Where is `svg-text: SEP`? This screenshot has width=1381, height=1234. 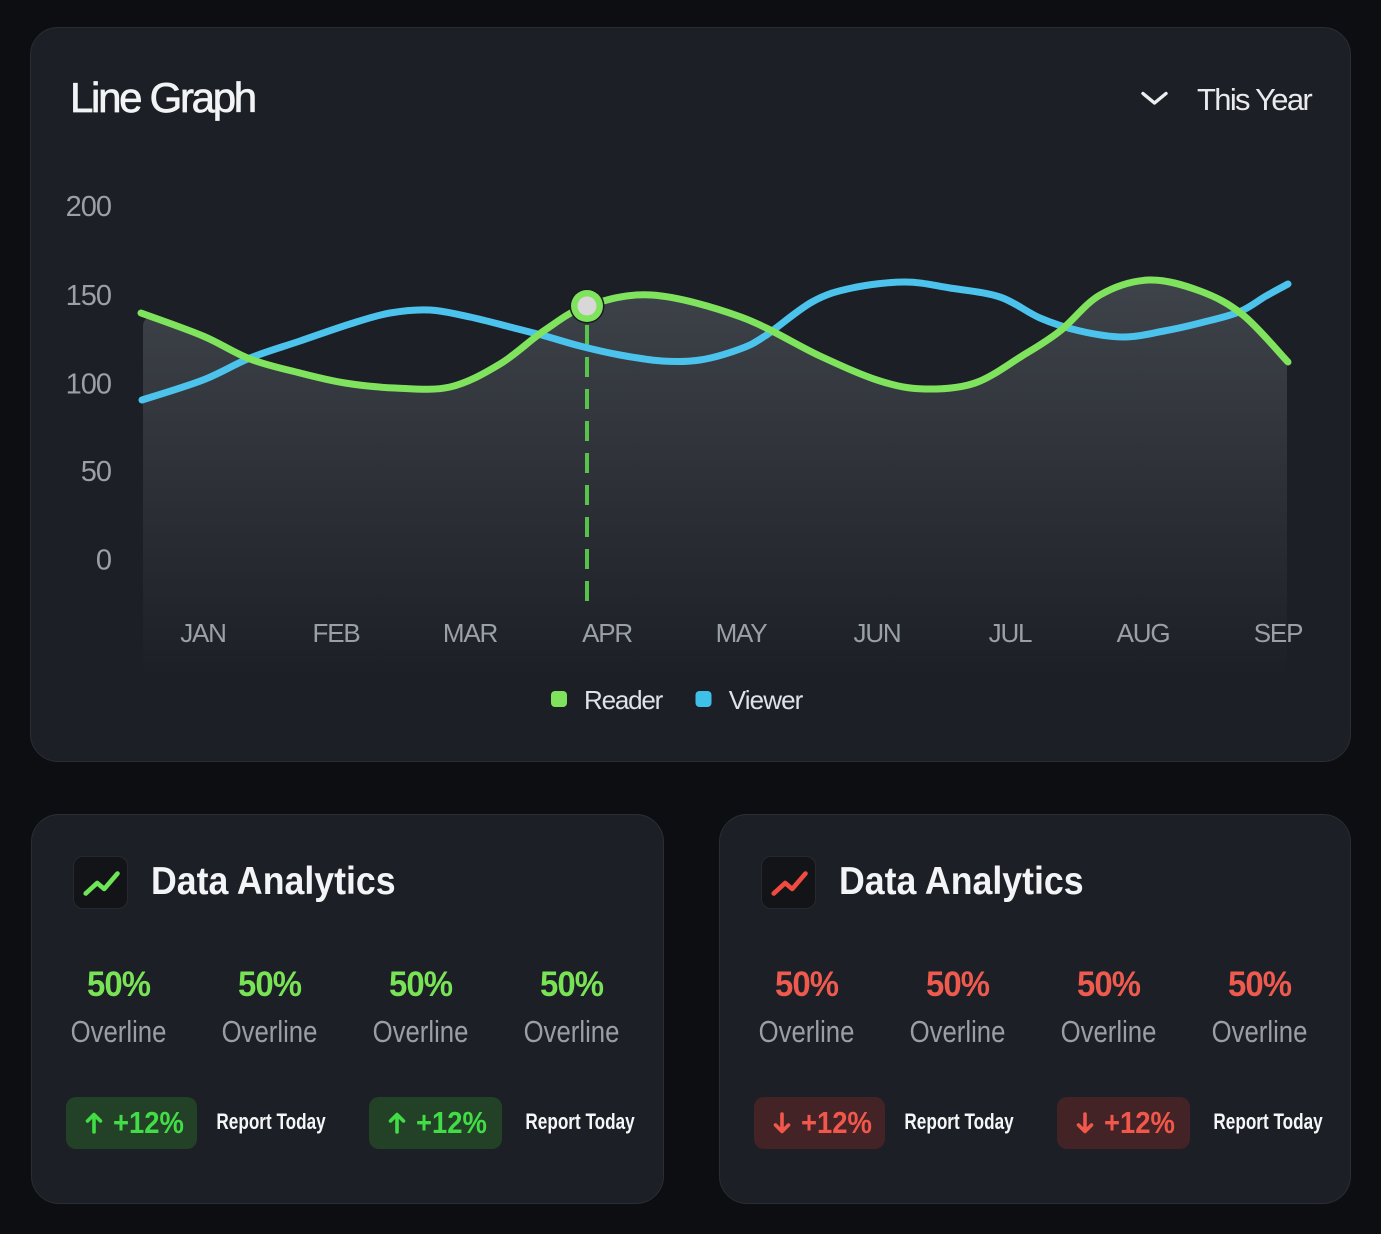 svg-text: SEP is located at coordinates (1278, 633).